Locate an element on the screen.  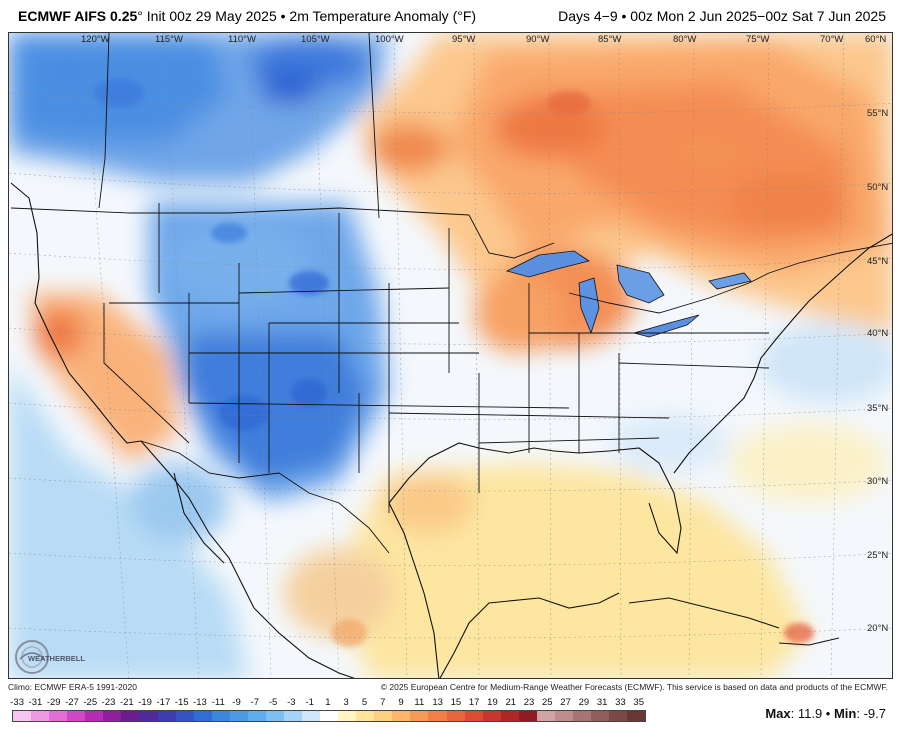
lon-label: 120°W is located at coordinates (95, 39).